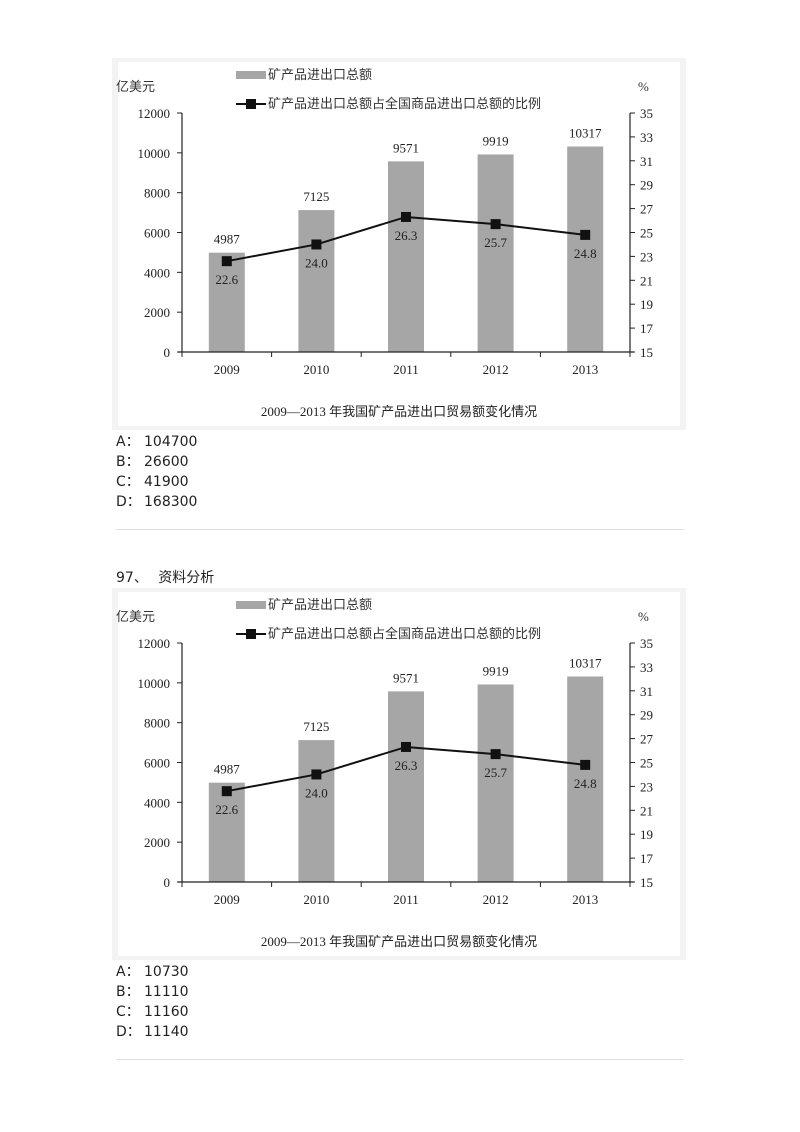 The height and width of the screenshot is (1132, 800). Describe the element at coordinates (496, 369) in the screenshot. I see `x-tick-label: 2012` at that location.